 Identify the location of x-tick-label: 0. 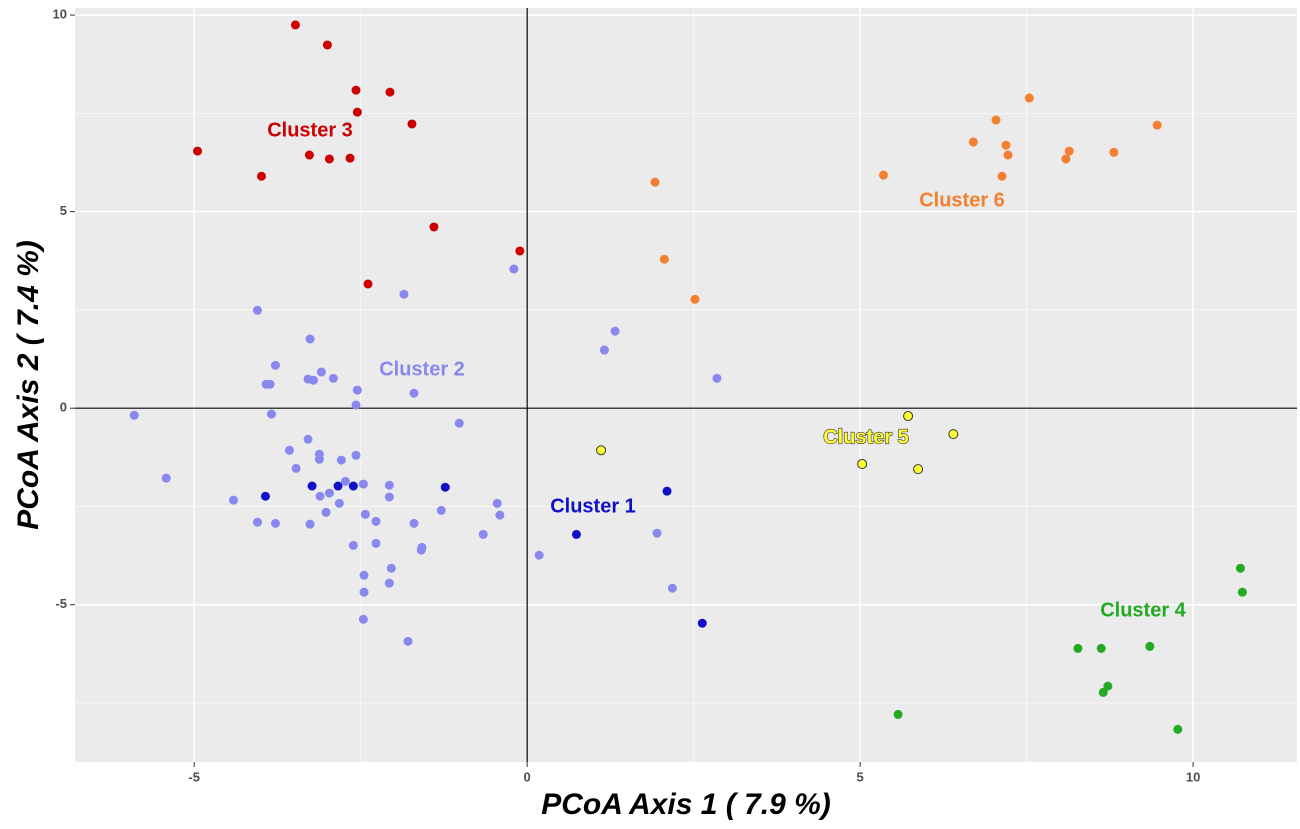
(527, 776).